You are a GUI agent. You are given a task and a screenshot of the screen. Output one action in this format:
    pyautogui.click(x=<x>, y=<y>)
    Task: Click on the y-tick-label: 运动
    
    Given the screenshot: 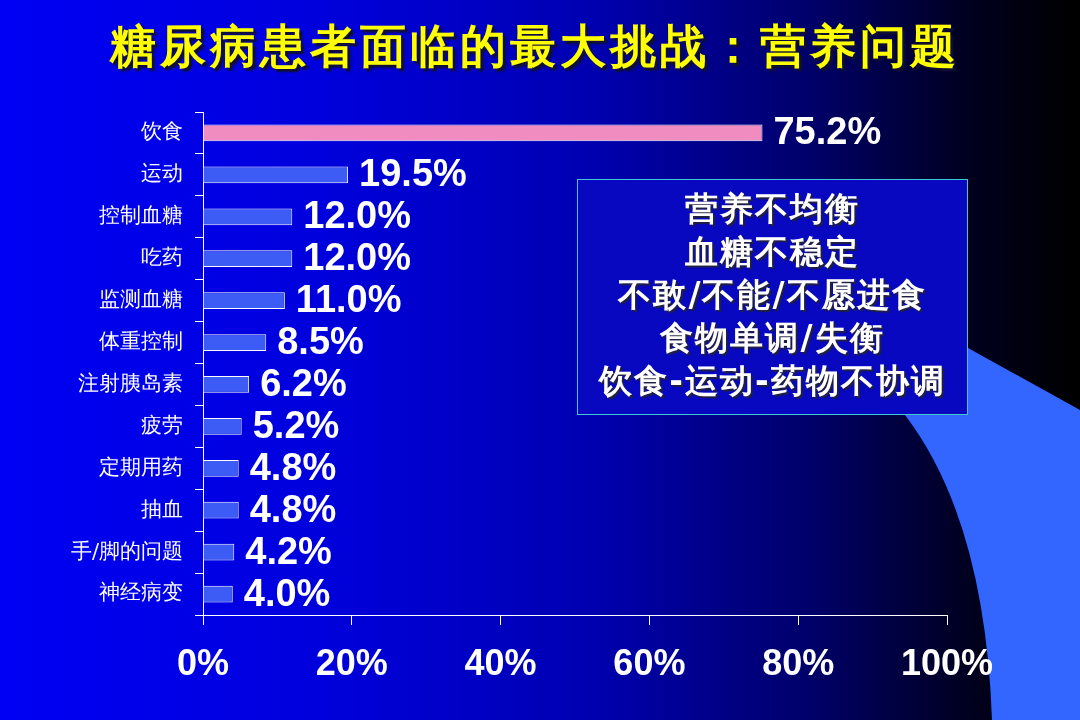 What is the action you would take?
    pyautogui.click(x=162, y=173)
    